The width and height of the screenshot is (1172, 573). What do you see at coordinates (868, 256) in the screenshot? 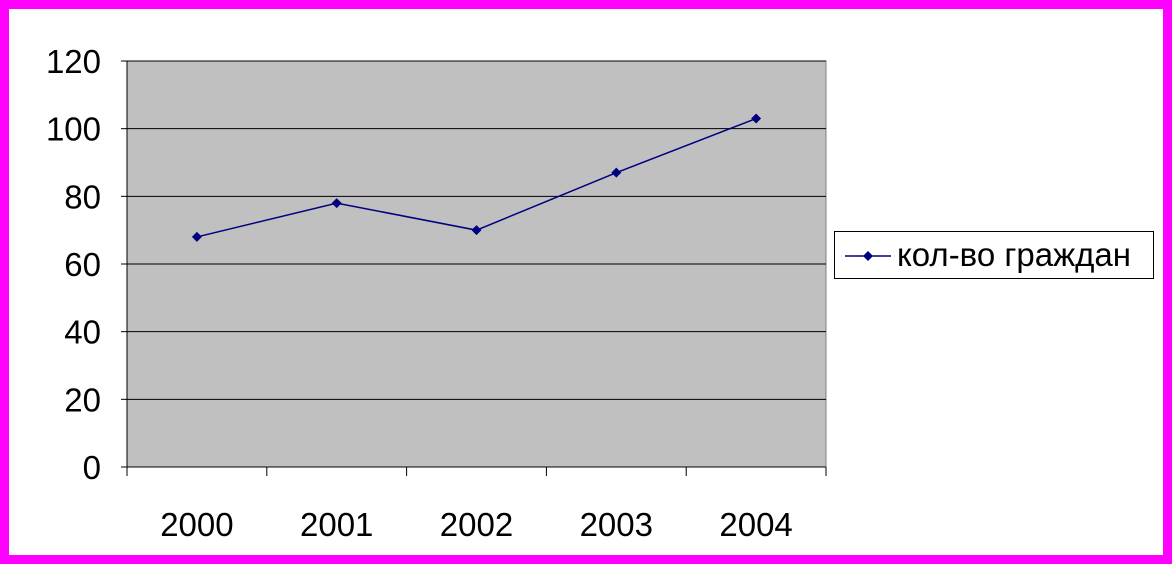
I see `legend-marker-icon` at bounding box center [868, 256].